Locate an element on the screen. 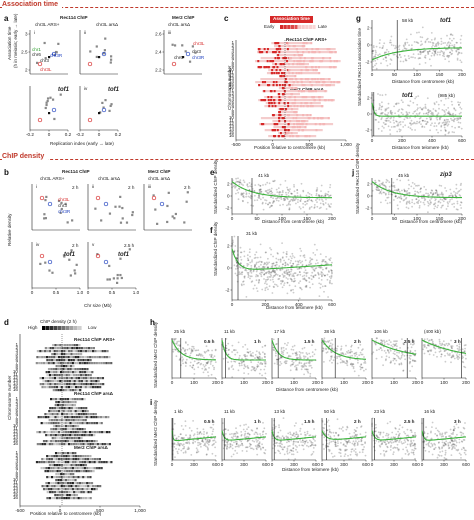 This screenshot has height=520, width=474. a-x-tick-label: -0.2 is located at coordinates (30, 134).